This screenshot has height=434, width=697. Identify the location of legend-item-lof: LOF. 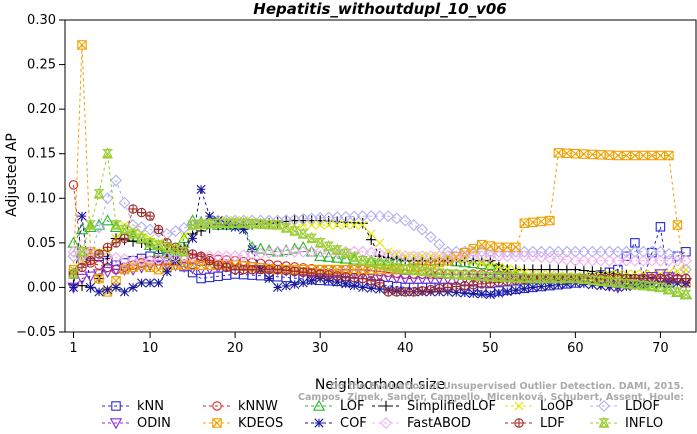
(335, 406).